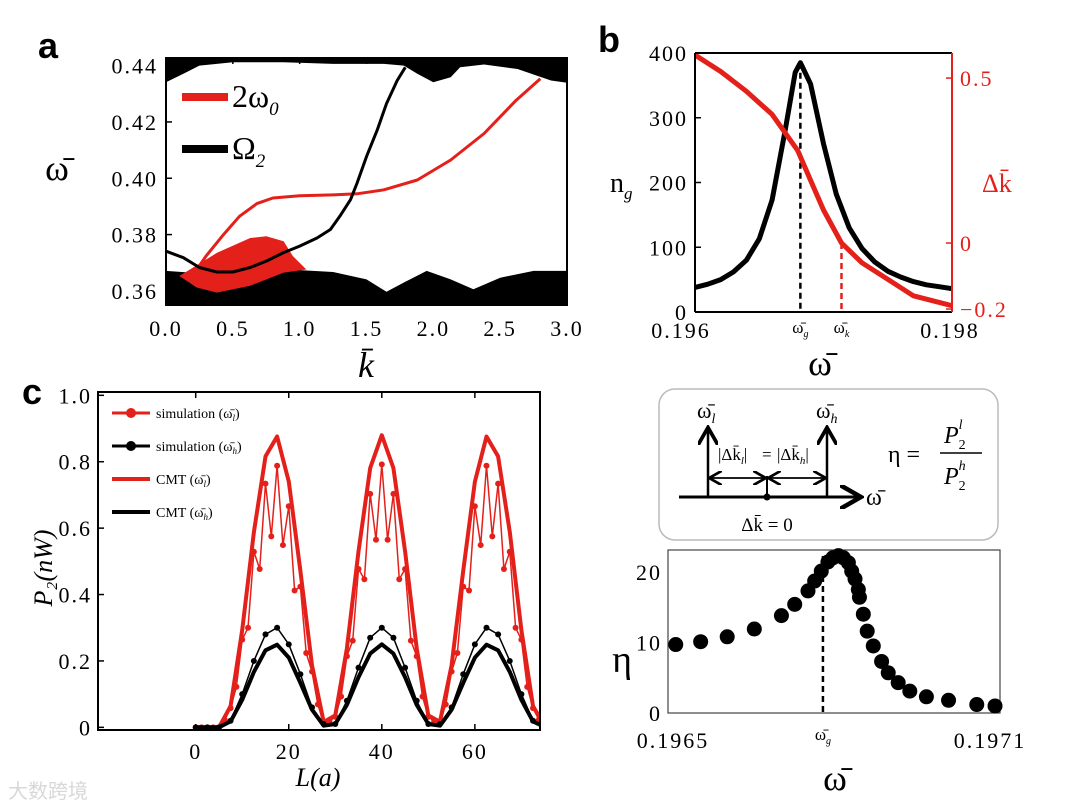 The height and width of the screenshot is (810, 1080). Describe the element at coordinates (60, 168) in the screenshot. I see `y-axis-label: ω̄` at that location.